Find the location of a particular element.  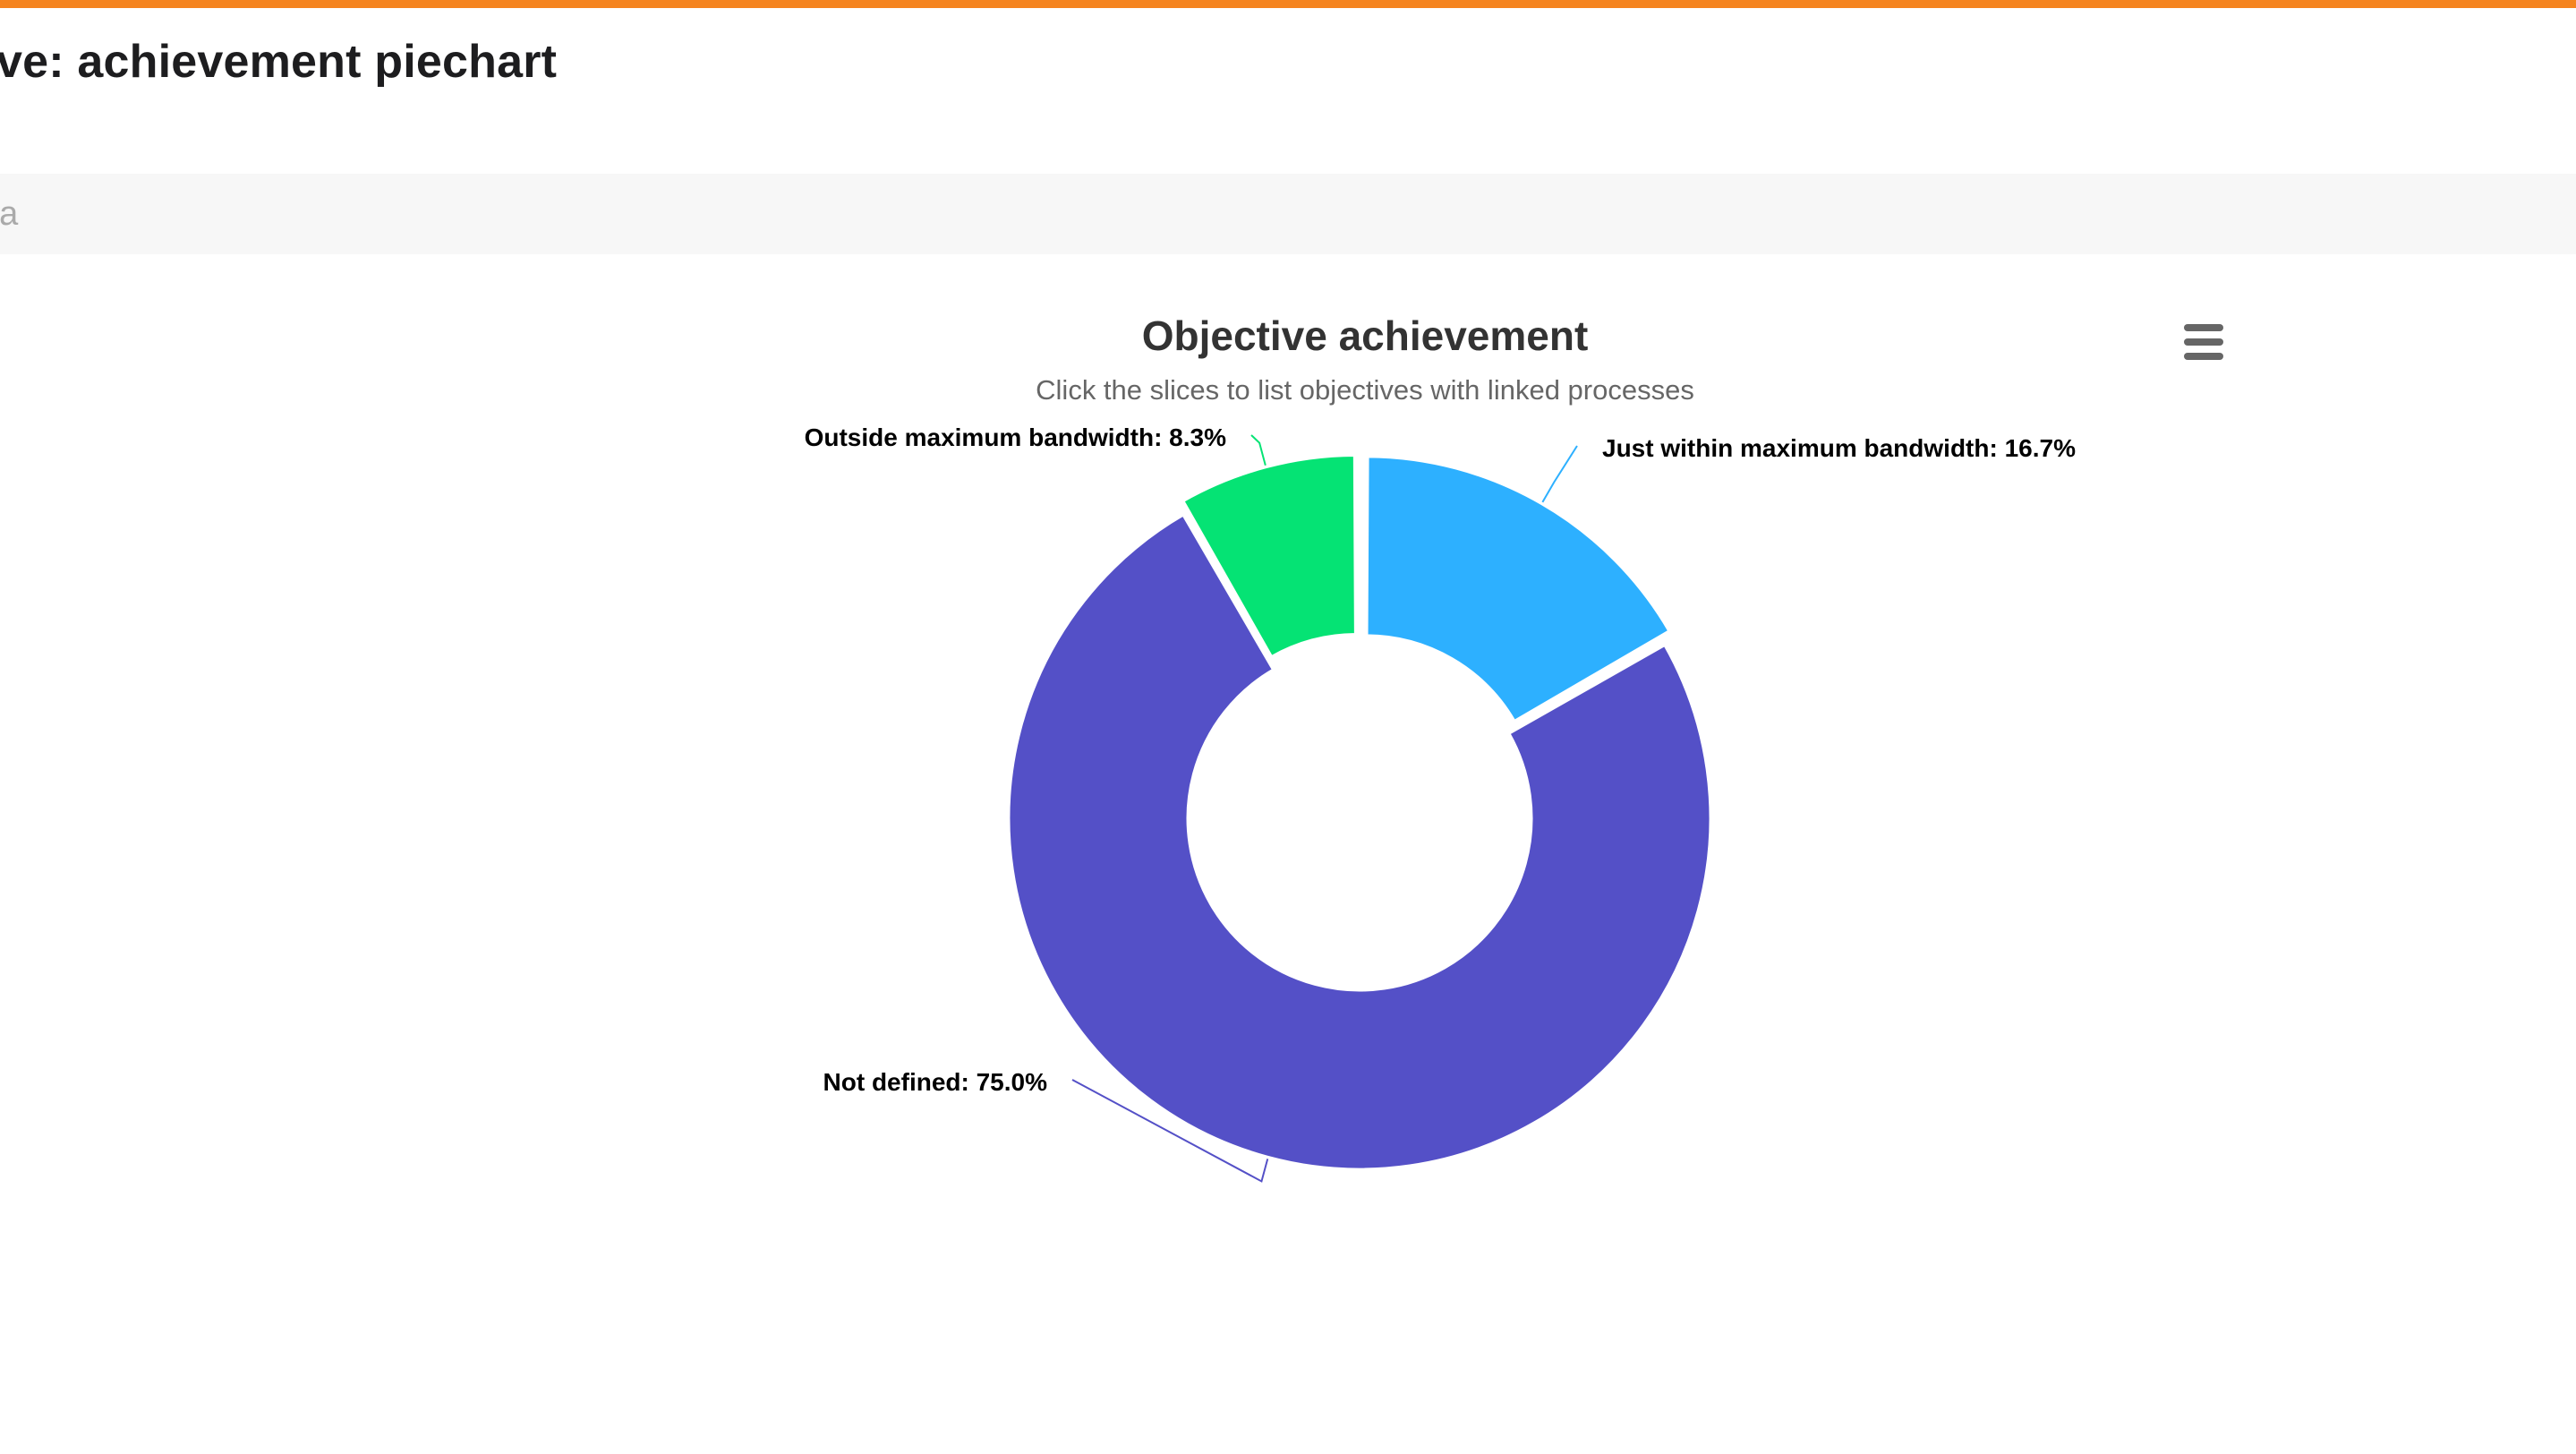

hamburger-menu-icon is located at coordinates (2203, 342).